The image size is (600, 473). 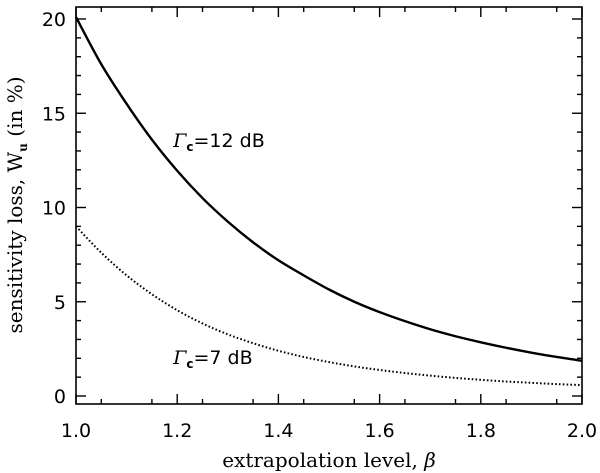 I want to click on y-tick-label: 15, so click(x=54, y=114).